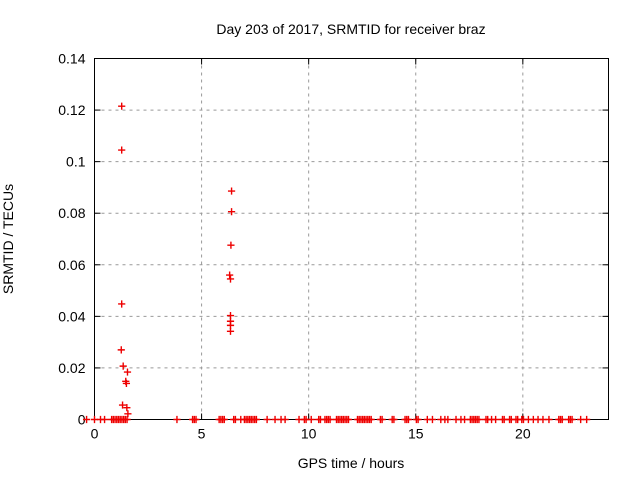 This screenshot has height=480, width=640. I want to click on x-tick-label: 5, so click(202, 434).